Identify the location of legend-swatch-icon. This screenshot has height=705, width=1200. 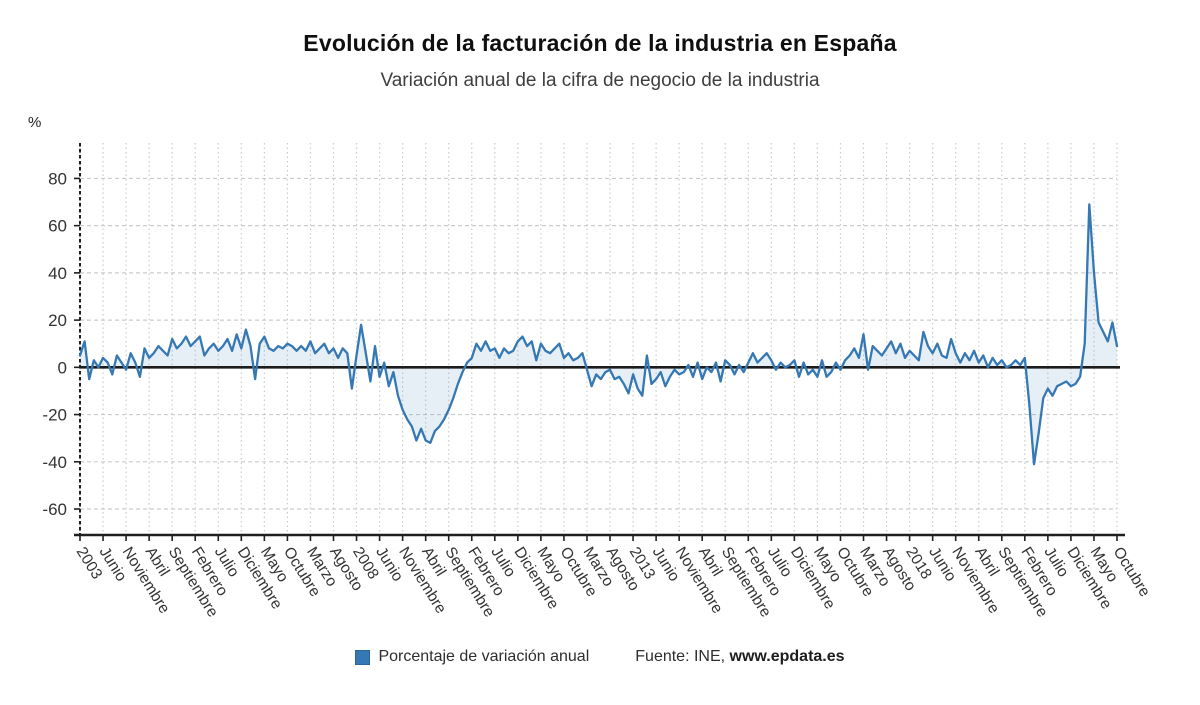
(363, 657).